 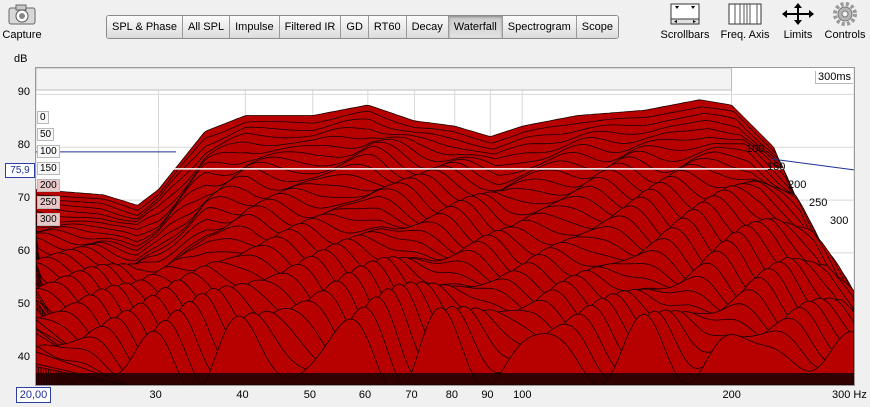 What do you see at coordinates (411, 395) in the screenshot?
I see `x-tick-label: 70` at bounding box center [411, 395].